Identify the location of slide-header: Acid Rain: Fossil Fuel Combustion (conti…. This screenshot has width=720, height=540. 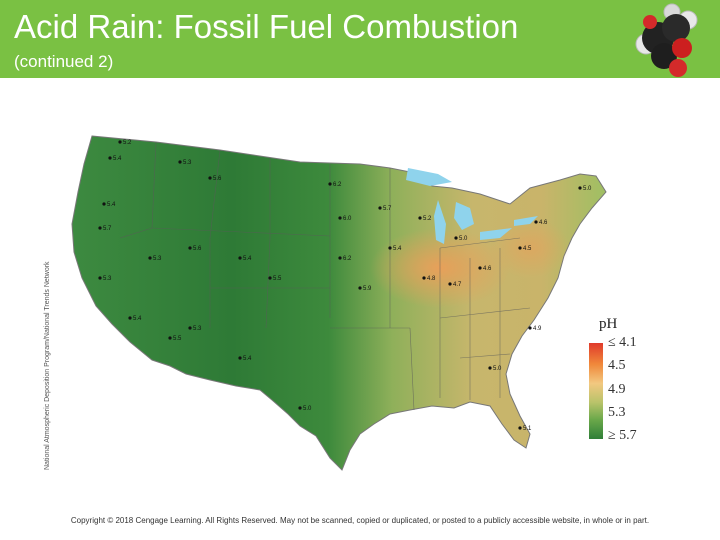
(360, 39).